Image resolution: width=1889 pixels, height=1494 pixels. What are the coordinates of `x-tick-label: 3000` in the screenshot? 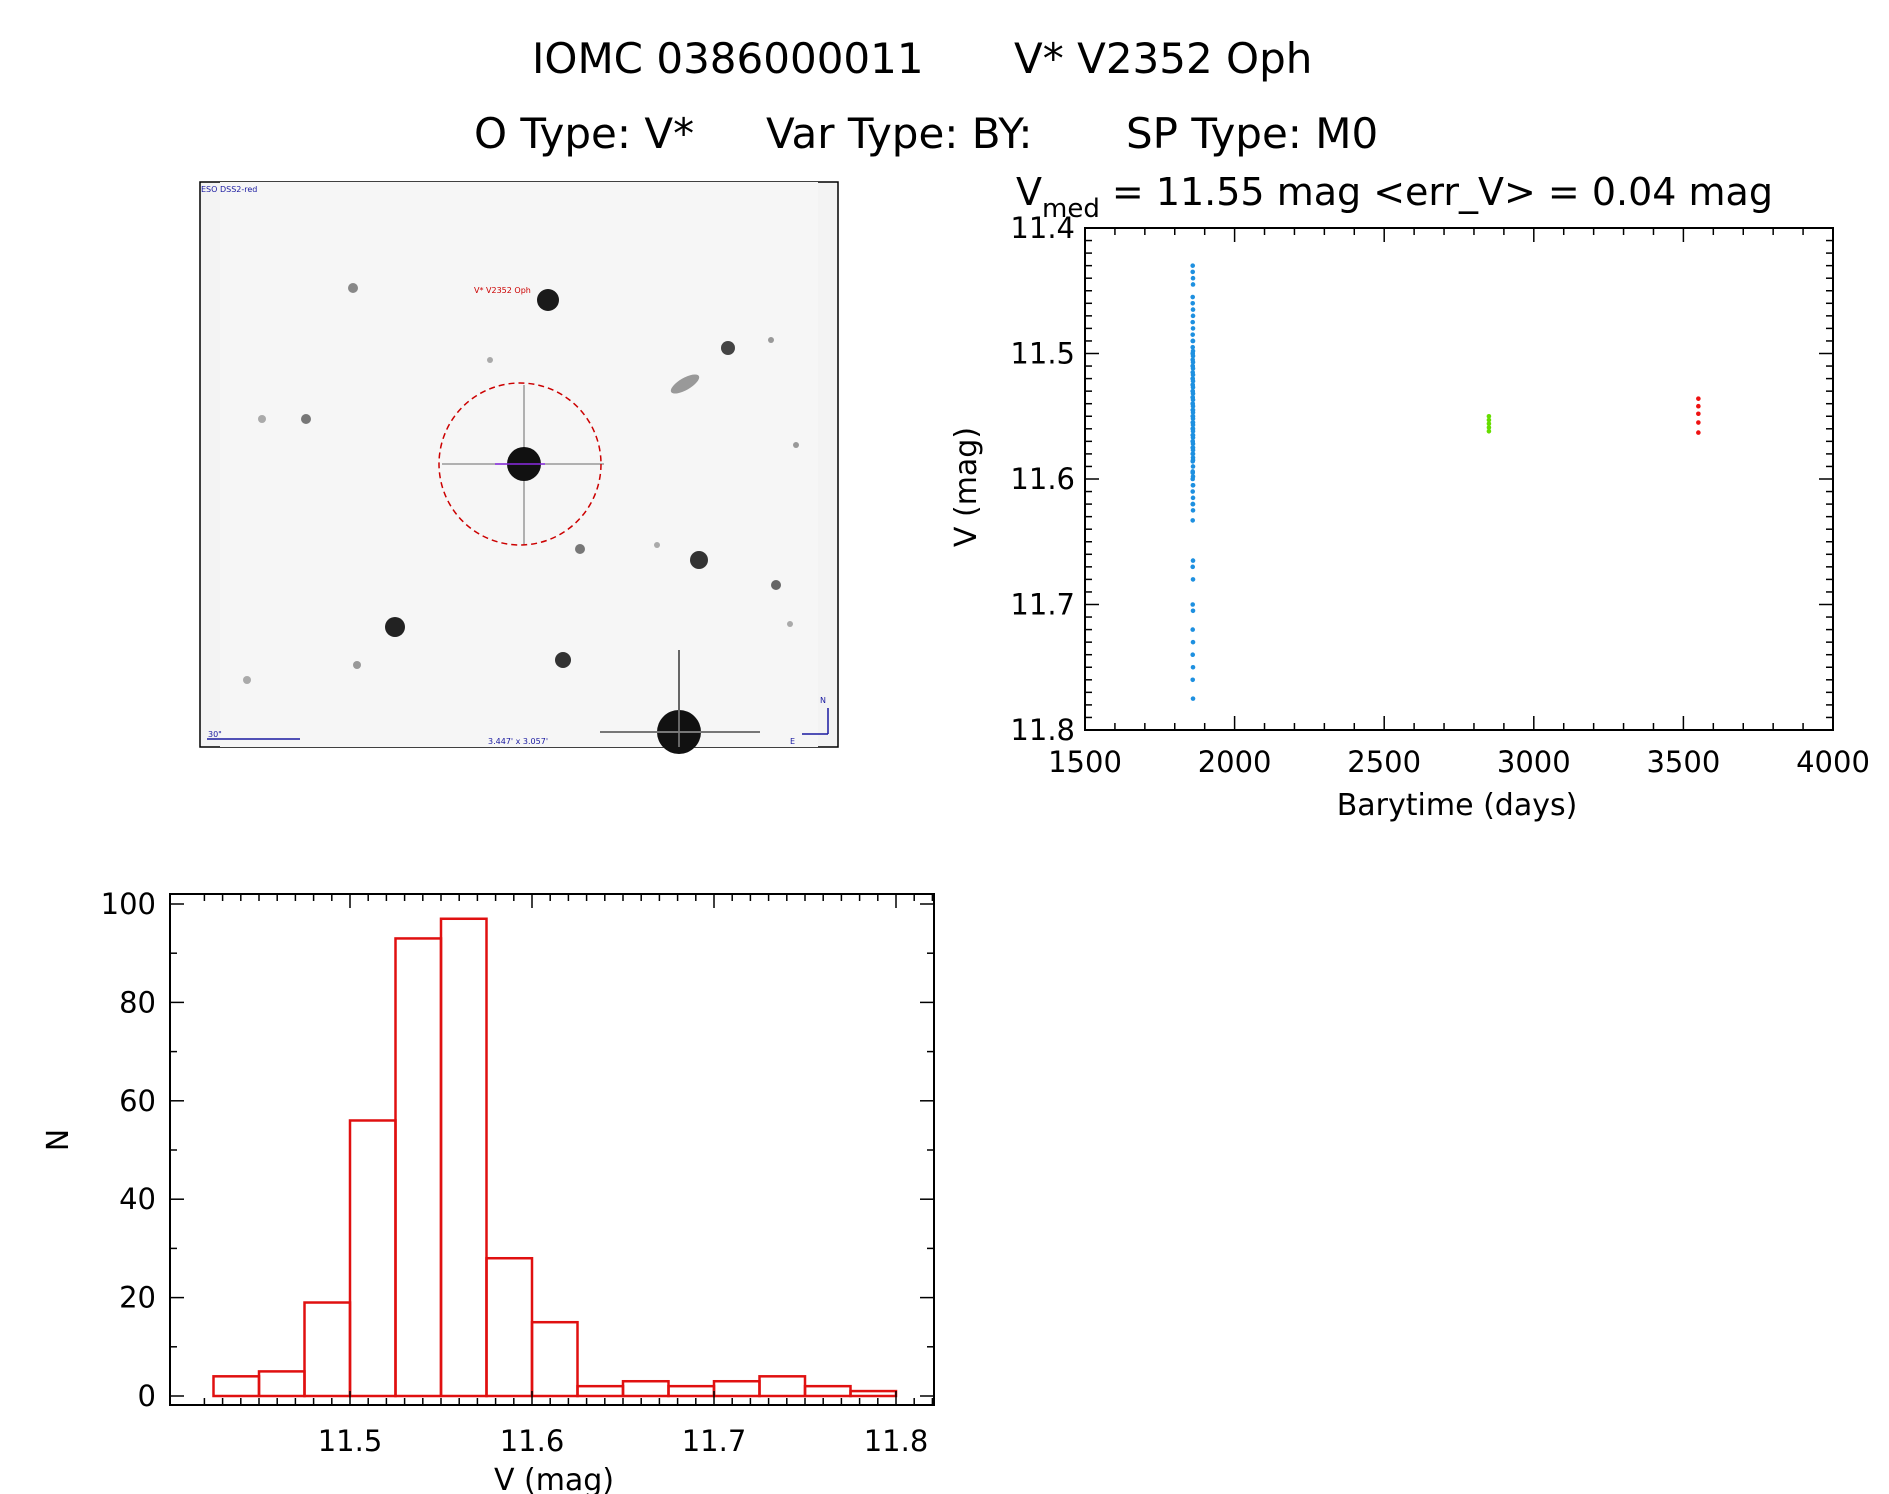 It's located at (1534, 762).